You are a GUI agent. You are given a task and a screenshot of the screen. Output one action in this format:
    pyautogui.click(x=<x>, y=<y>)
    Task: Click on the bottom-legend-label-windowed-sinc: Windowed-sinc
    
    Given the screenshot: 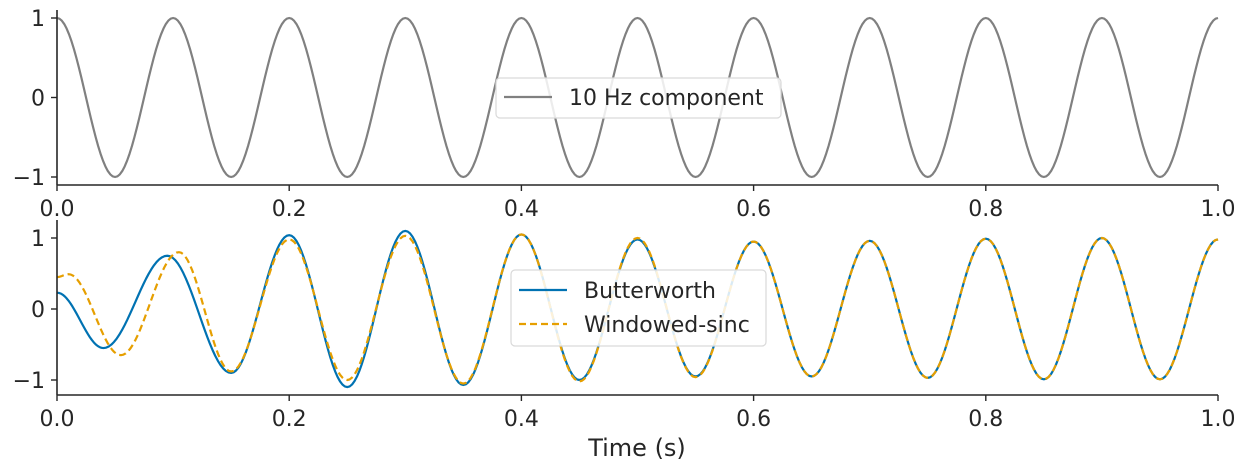 What is the action you would take?
    pyautogui.click(x=667, y=325)
    